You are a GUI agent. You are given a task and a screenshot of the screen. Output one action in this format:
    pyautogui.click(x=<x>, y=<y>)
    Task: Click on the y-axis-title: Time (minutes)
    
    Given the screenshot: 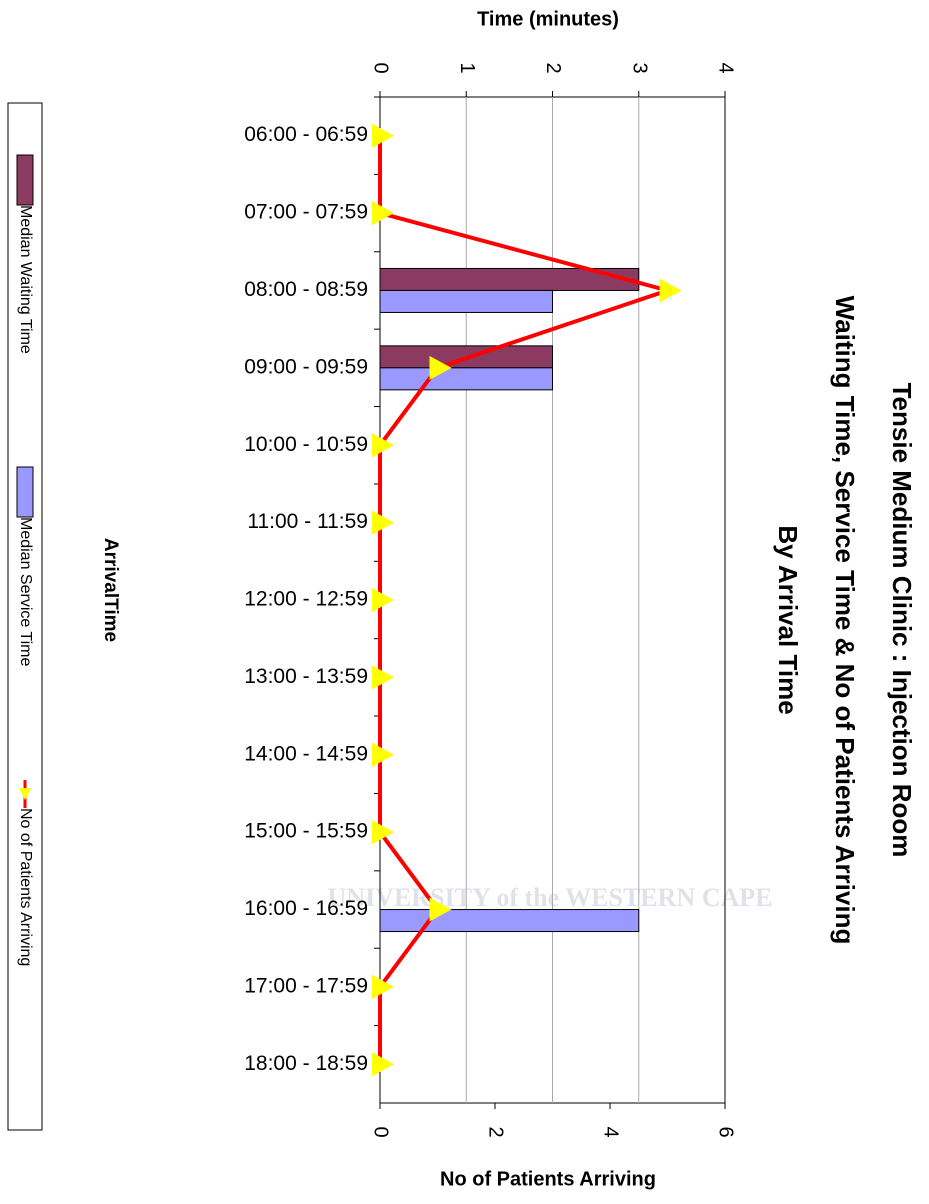 What is the action you would take?
    pyautogui.click(x=548, y=19)
    